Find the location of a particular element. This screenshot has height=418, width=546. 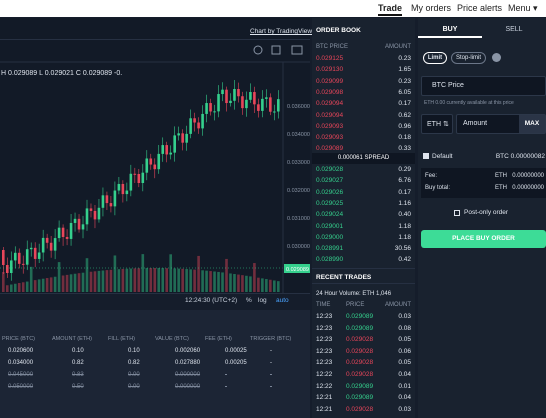

ohlc: H 0.029089 L 0.029021 C 0.029089 -0. is located at coordinates (62, 73).